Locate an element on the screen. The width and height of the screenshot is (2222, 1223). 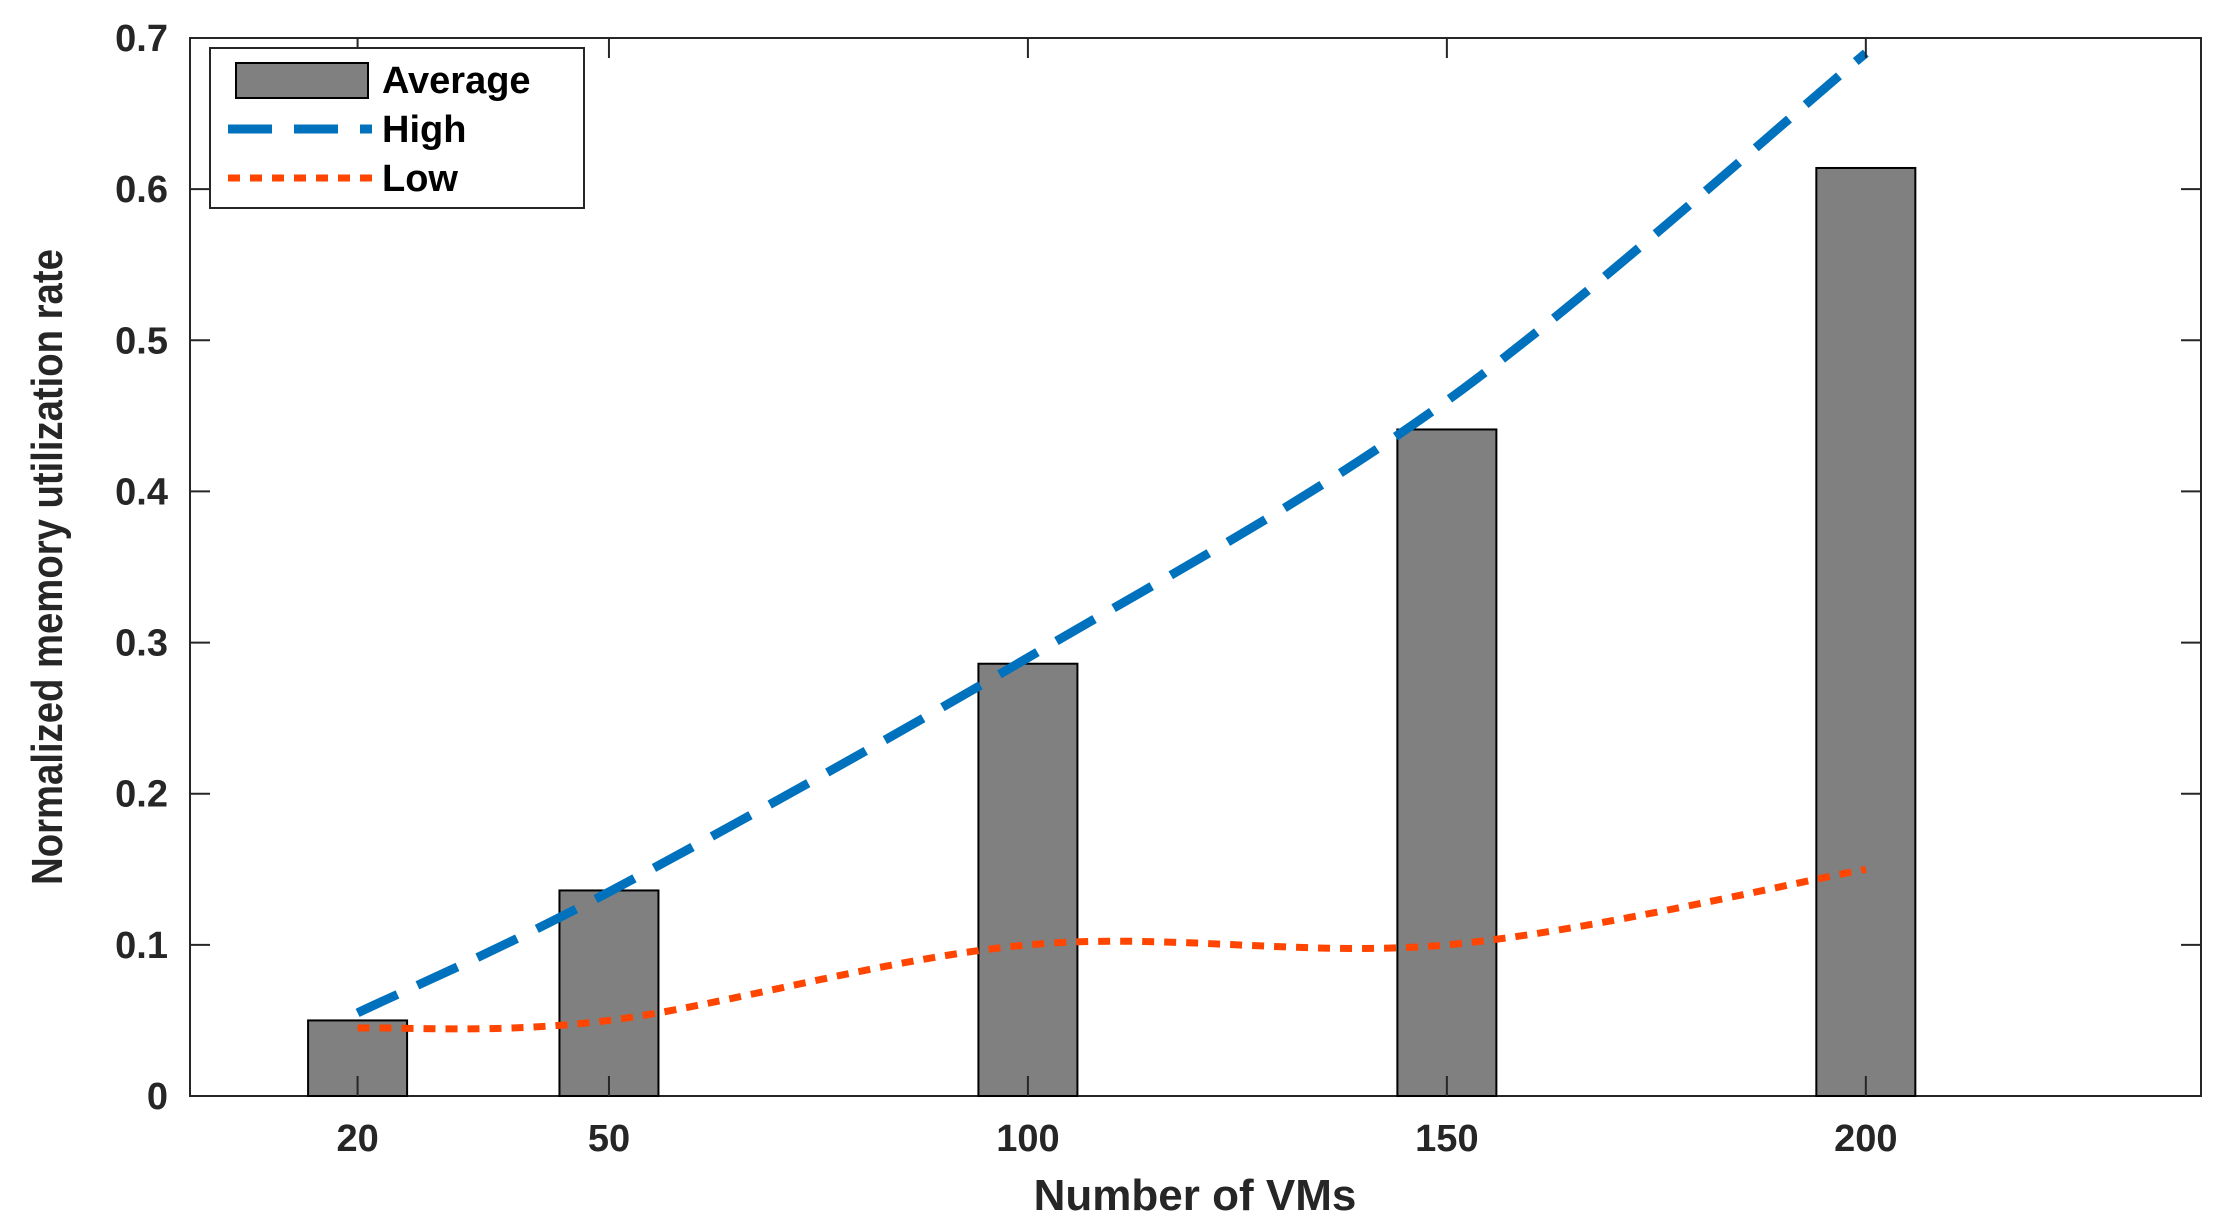
x-axis-title: Number of VMs is located at coordinates (1195, 1195).